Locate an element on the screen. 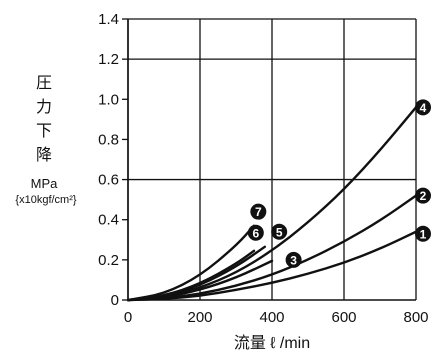 This screenshot has height=358, width=432. curve-label-3: 3 is located at coordinates (293, 260).